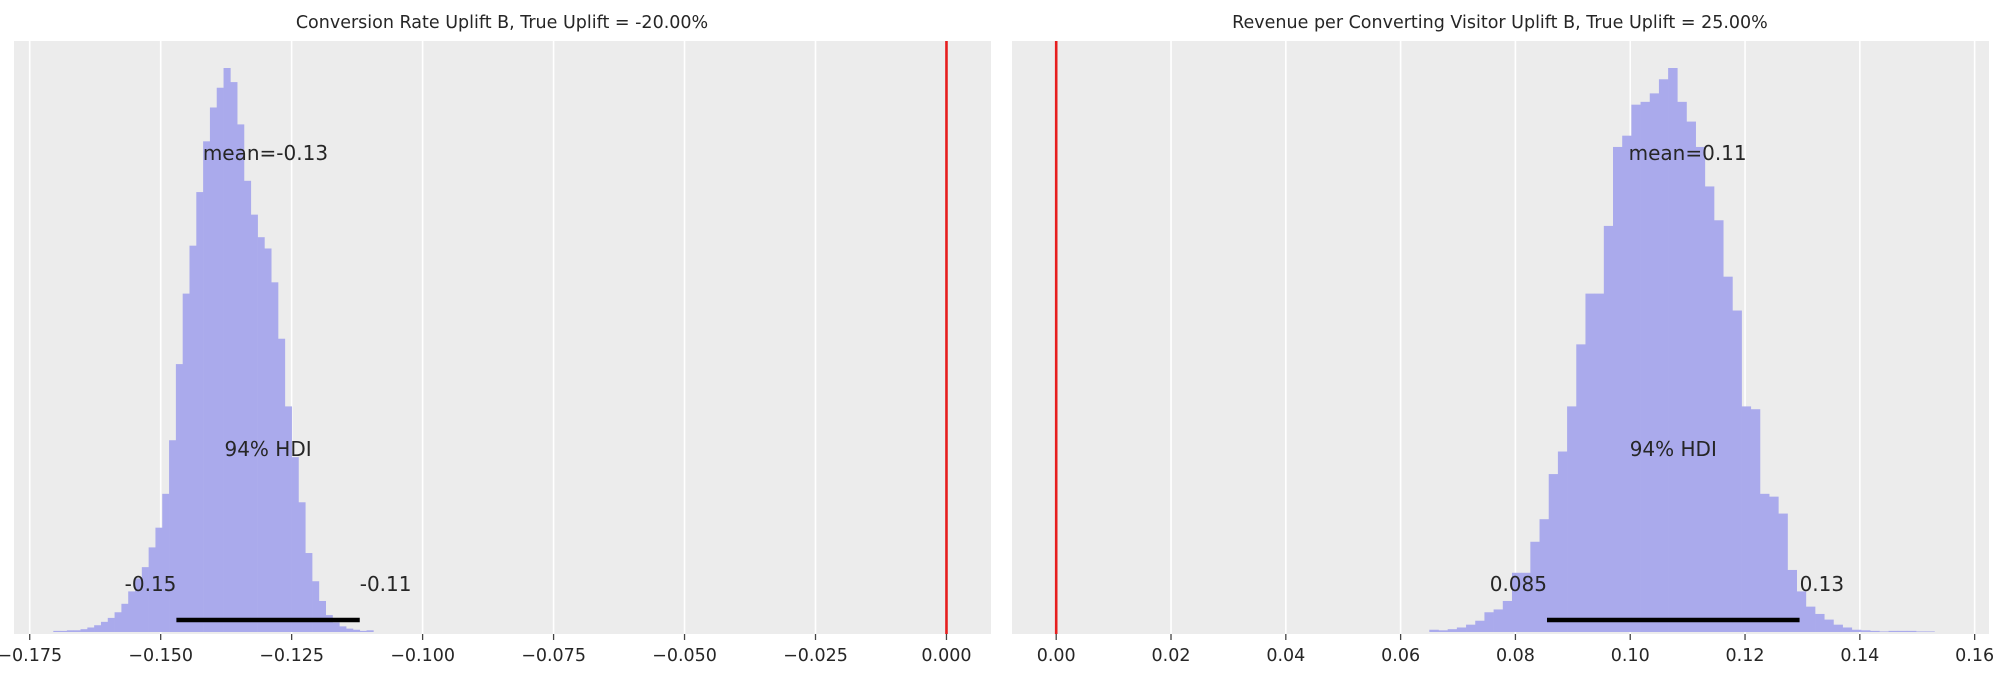 The width and height of the screenshot is (2003, 683). I want to click on hdi-low-label: -0.15, so click(151, 584).